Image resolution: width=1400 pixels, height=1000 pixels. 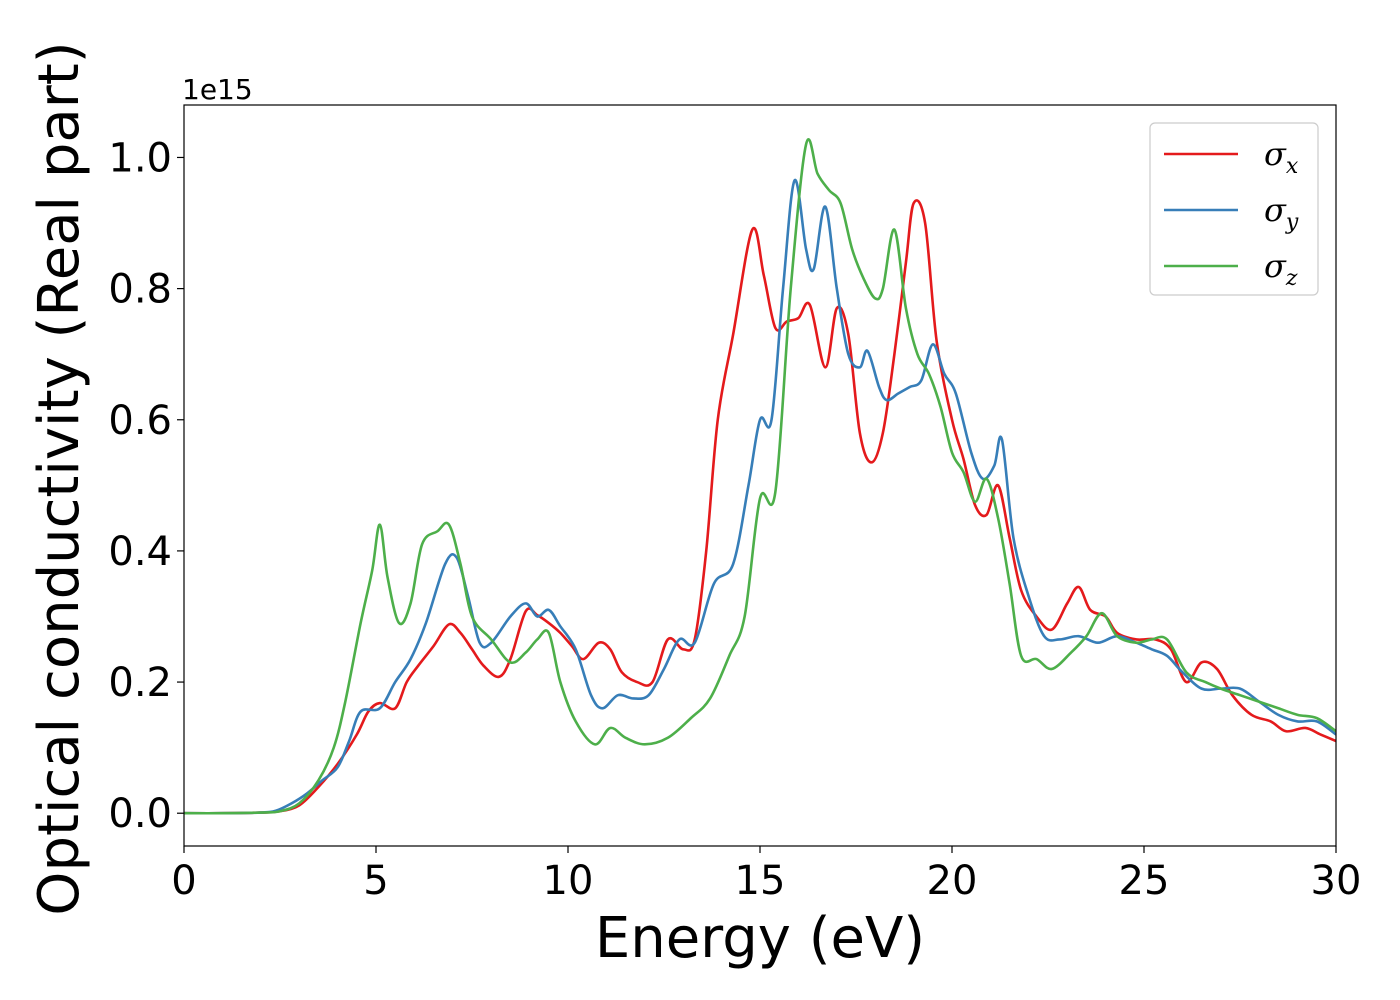 I want to click on x-tick-label: 25, so click(x=1144, y=881).